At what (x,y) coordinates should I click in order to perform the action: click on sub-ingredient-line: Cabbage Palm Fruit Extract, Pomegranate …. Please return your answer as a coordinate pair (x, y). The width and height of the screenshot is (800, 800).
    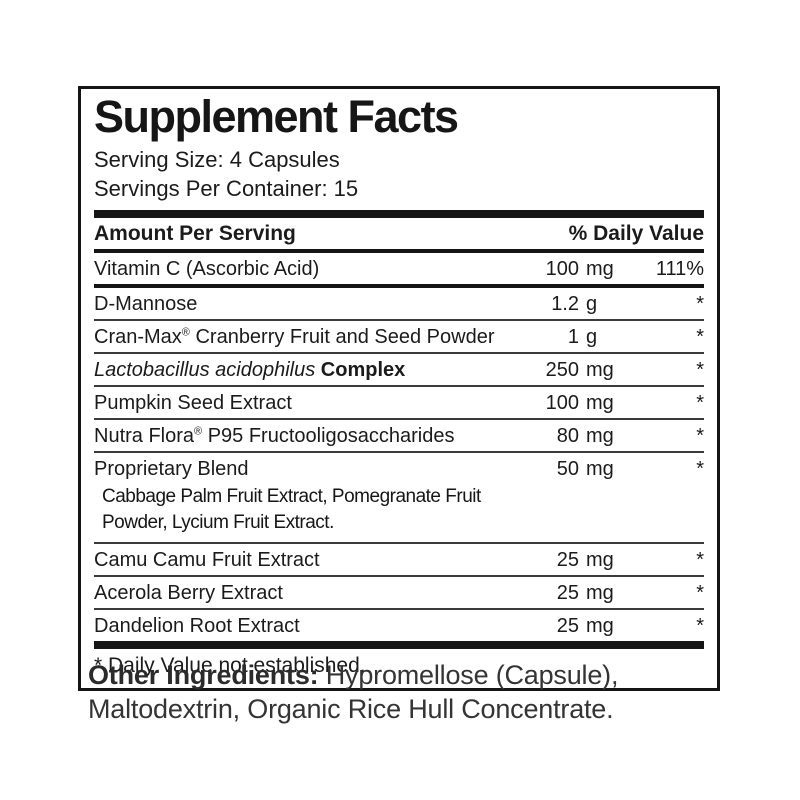
    Looking at the image, I should click on (291, 496).